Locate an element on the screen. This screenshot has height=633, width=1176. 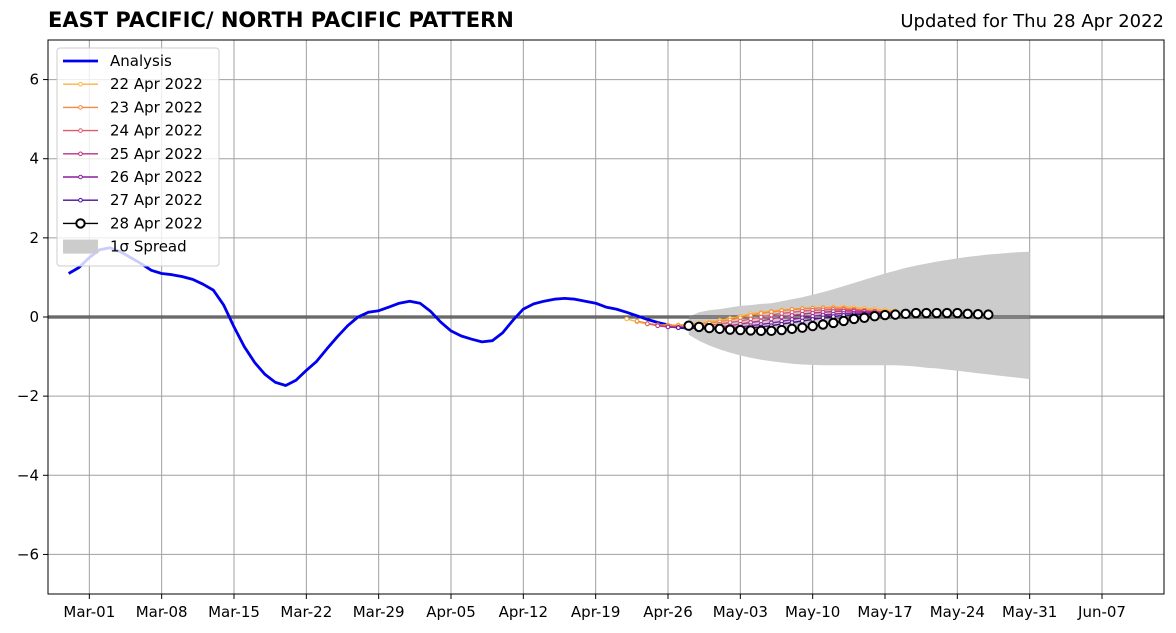
legend-label: 27 Apr 2022 is located at coordinates (156, 200).